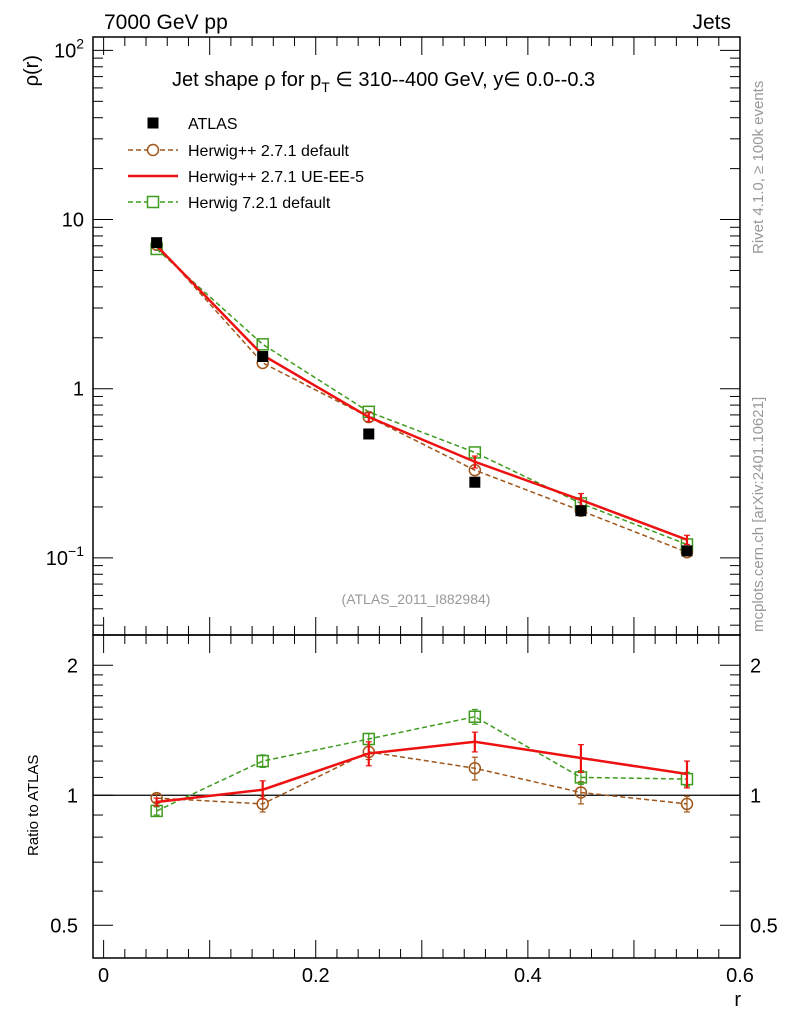 This screenshot has width=786, height=1024. I want to click on main-ylabel: ρ(r), so click(32, 70).